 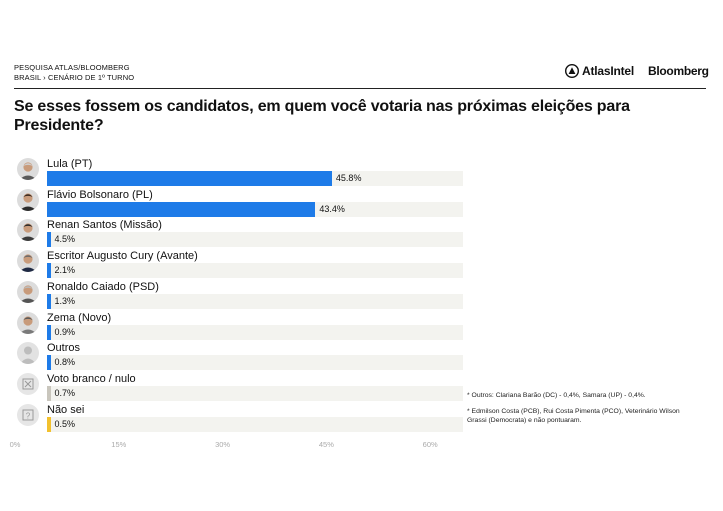 I want to click on category-label: Zema (Novo), so click(x=79, y=317).